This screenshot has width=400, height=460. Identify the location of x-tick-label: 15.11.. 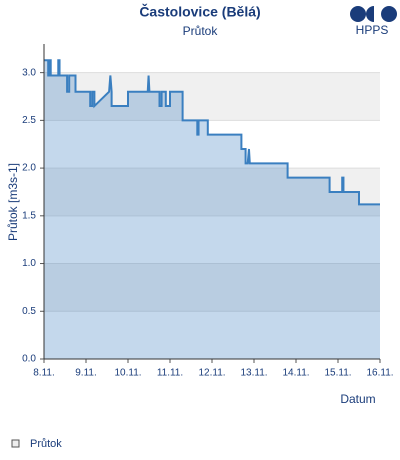
(337, 373).